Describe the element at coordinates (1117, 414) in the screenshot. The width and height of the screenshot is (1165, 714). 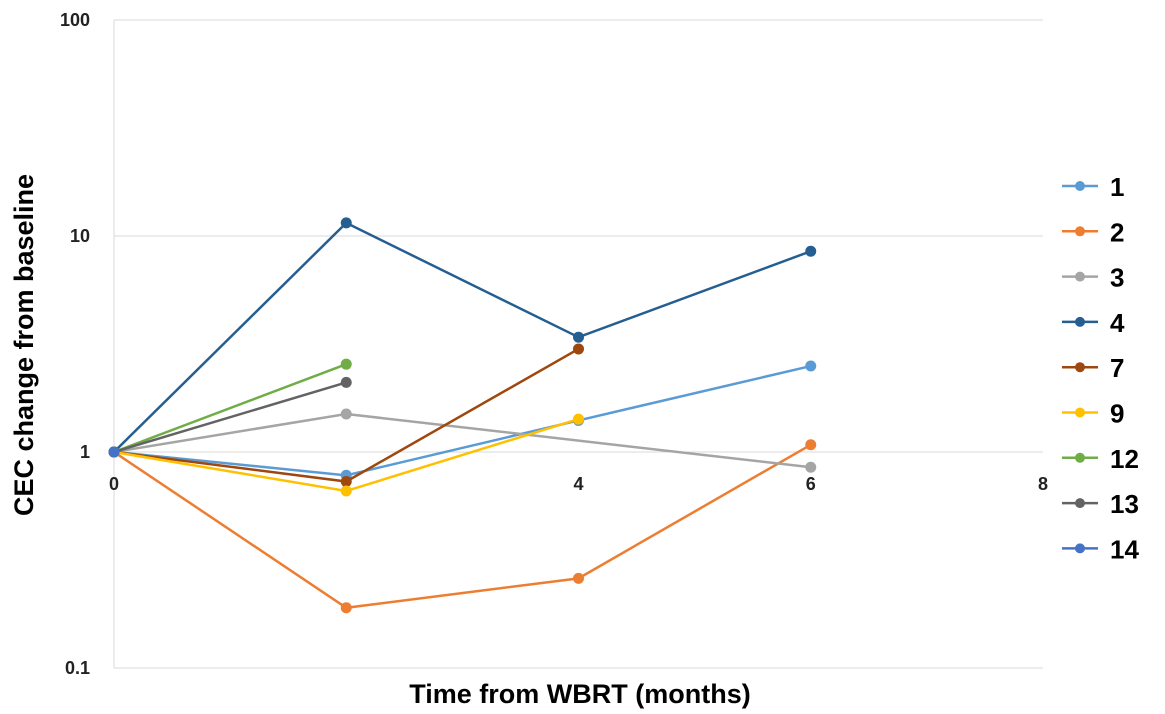
I see `legend-label-9: 9` at that location.